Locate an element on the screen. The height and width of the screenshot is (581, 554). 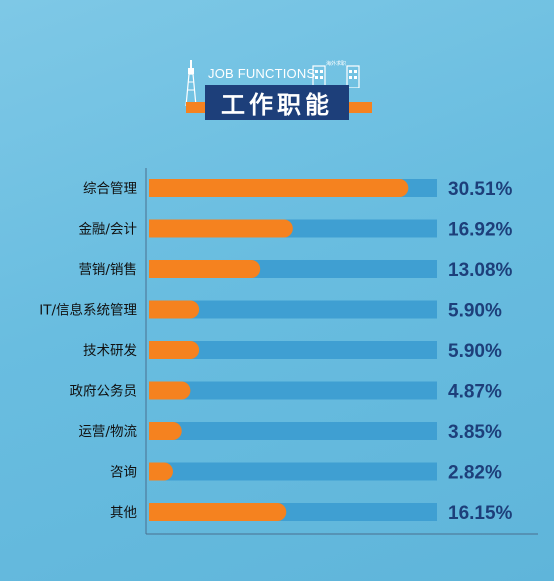
value-label: 16.15% is located at coordinates (480, 513).